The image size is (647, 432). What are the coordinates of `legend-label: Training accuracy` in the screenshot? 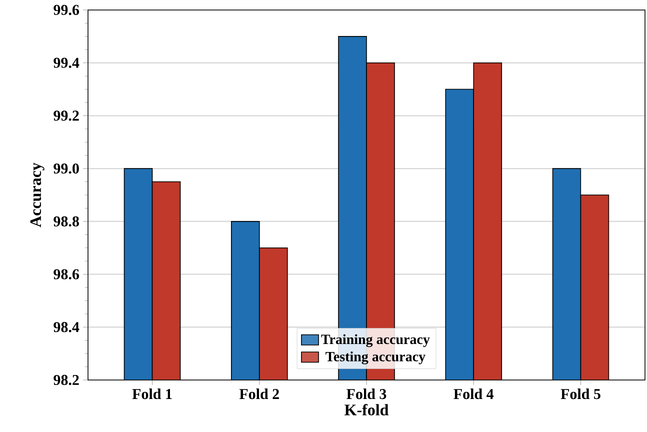 It's located at (375, 341).